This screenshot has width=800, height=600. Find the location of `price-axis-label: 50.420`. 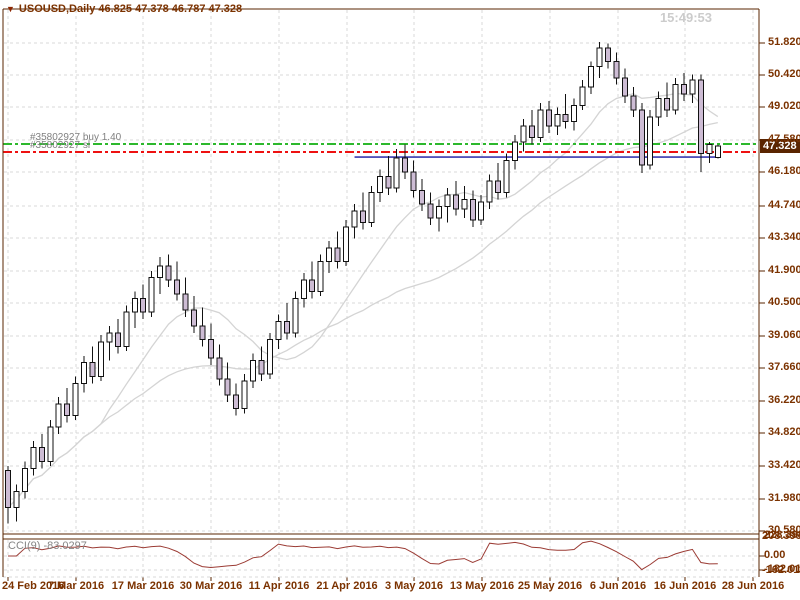

price-axis-label: 50.420 is located at coordinates (784, 74).